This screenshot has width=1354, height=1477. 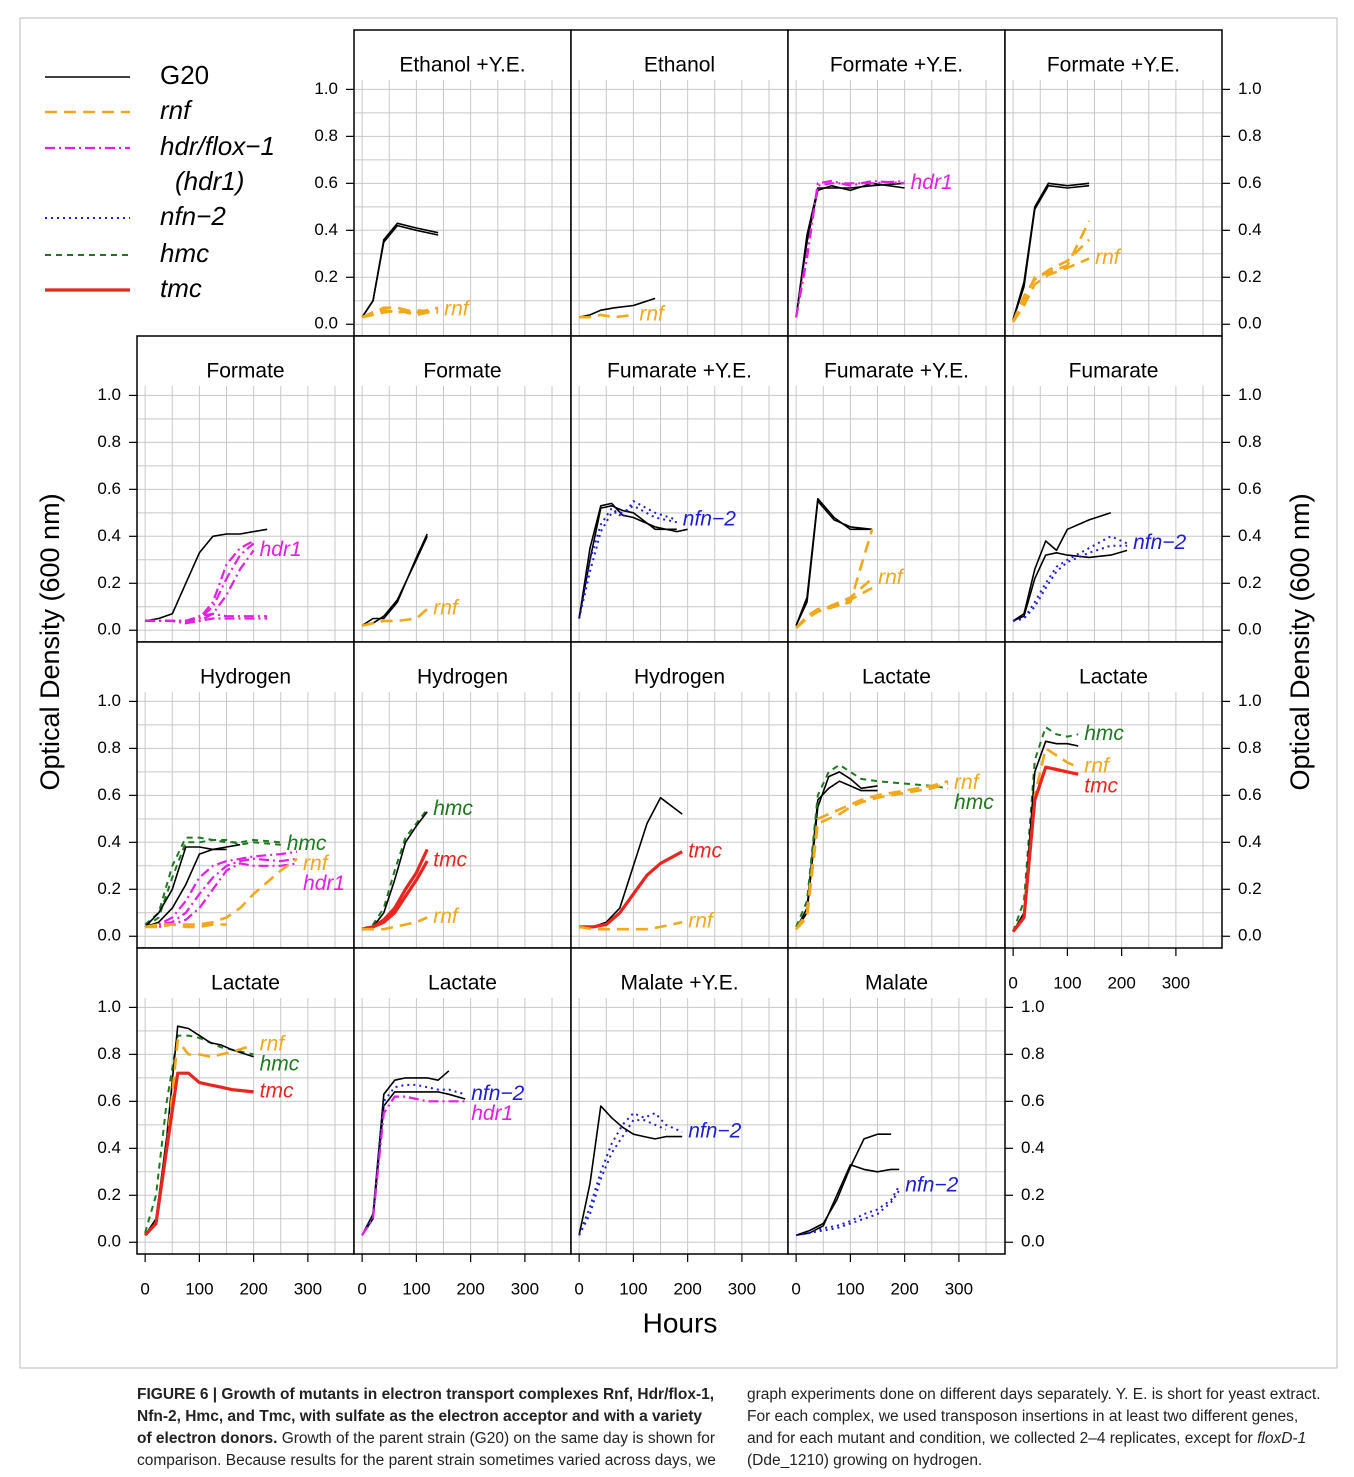 What do you see at coordinates (1300, 641) in the screenshot?
I see `y-axis-title-right: Optical Density (600 nm)` at bounding box center [1300, 641].